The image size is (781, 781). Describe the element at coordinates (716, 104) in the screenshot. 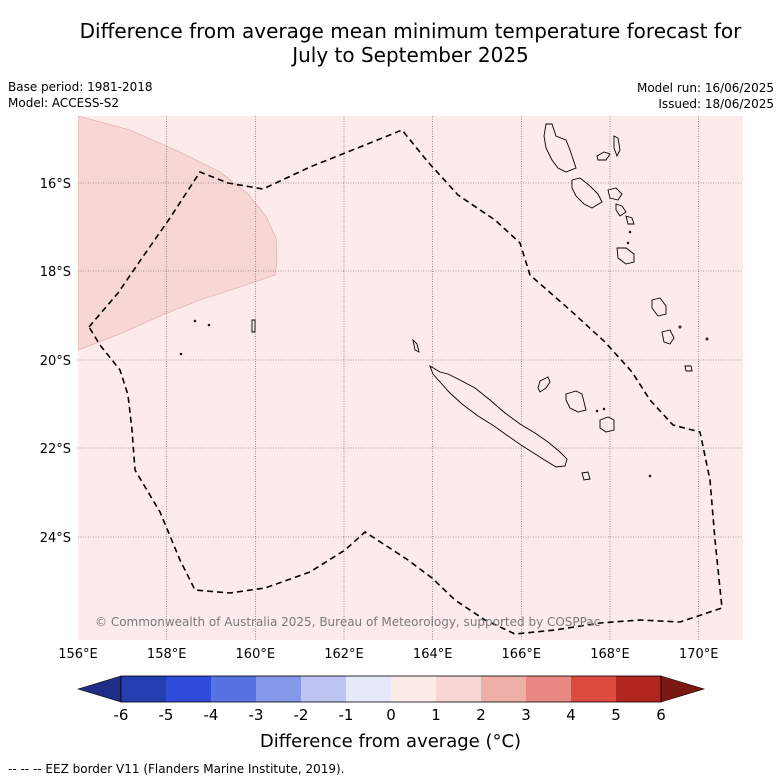

I see `issued-date: Issued: 18/06/2025` at that location.